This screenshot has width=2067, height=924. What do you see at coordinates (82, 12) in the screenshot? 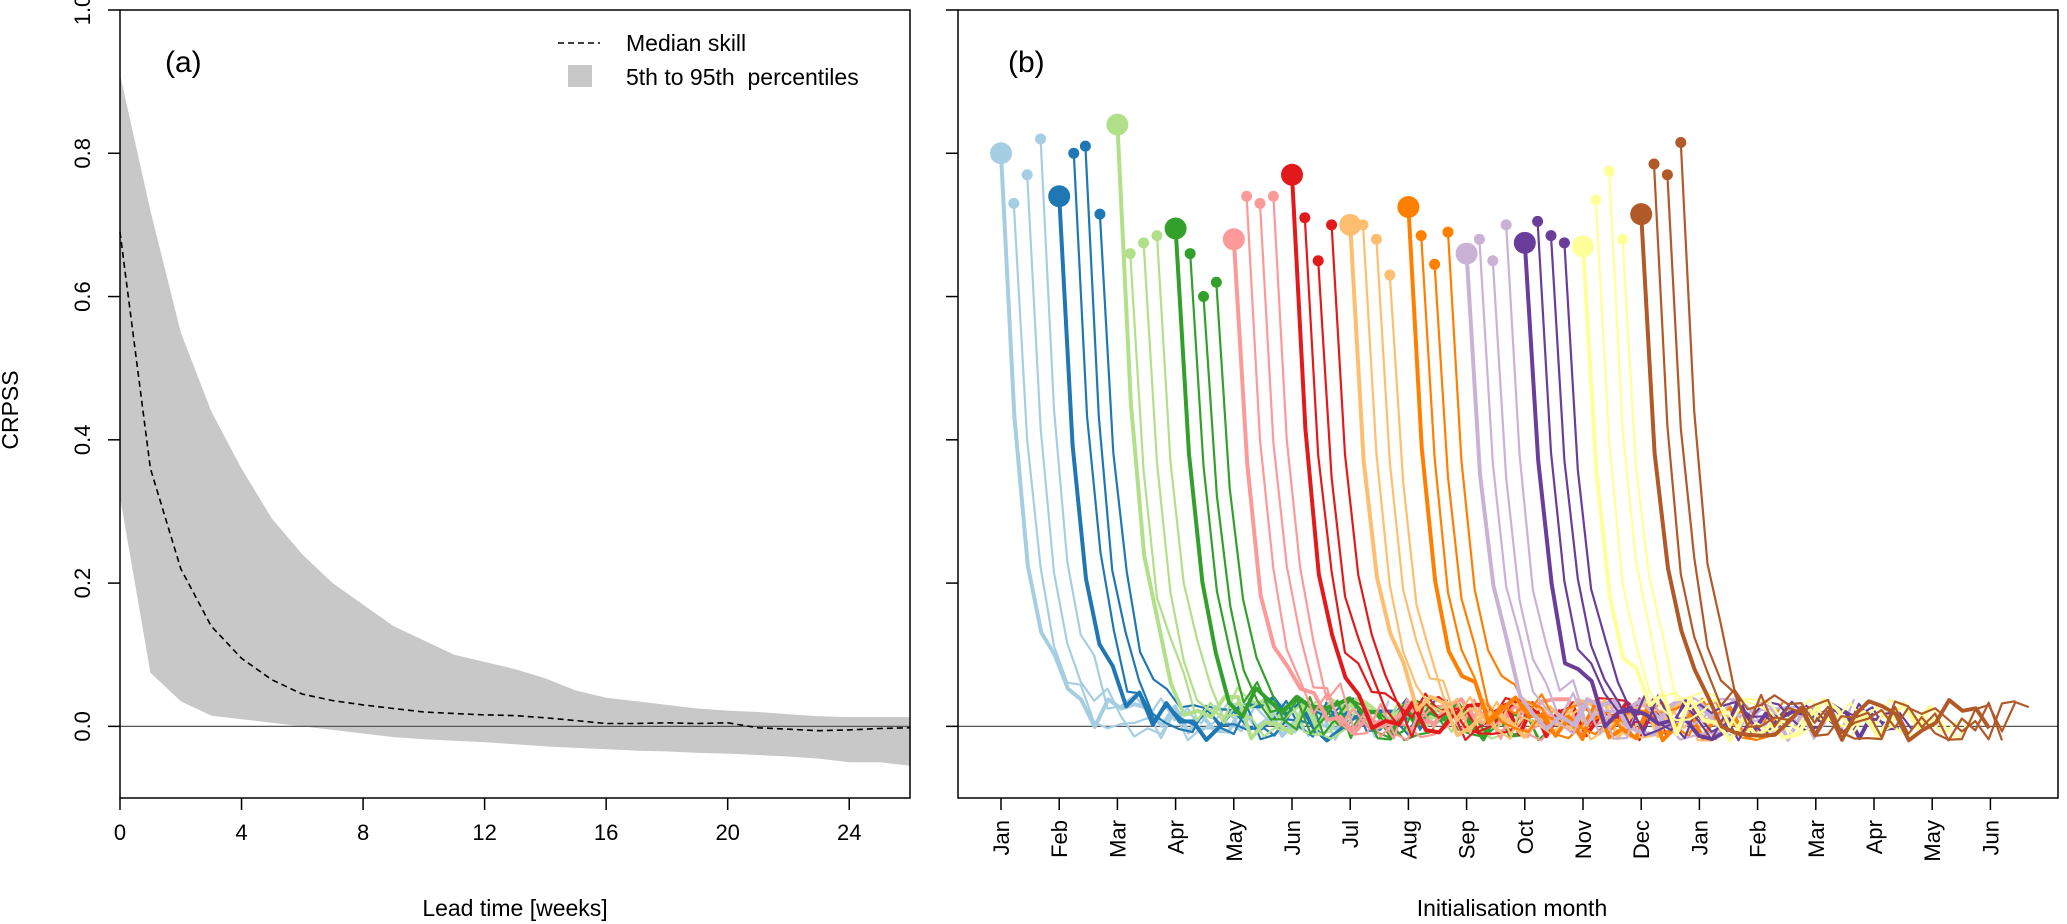
I see `y-tick-label: 1.0` at bounding box center [82, 12].